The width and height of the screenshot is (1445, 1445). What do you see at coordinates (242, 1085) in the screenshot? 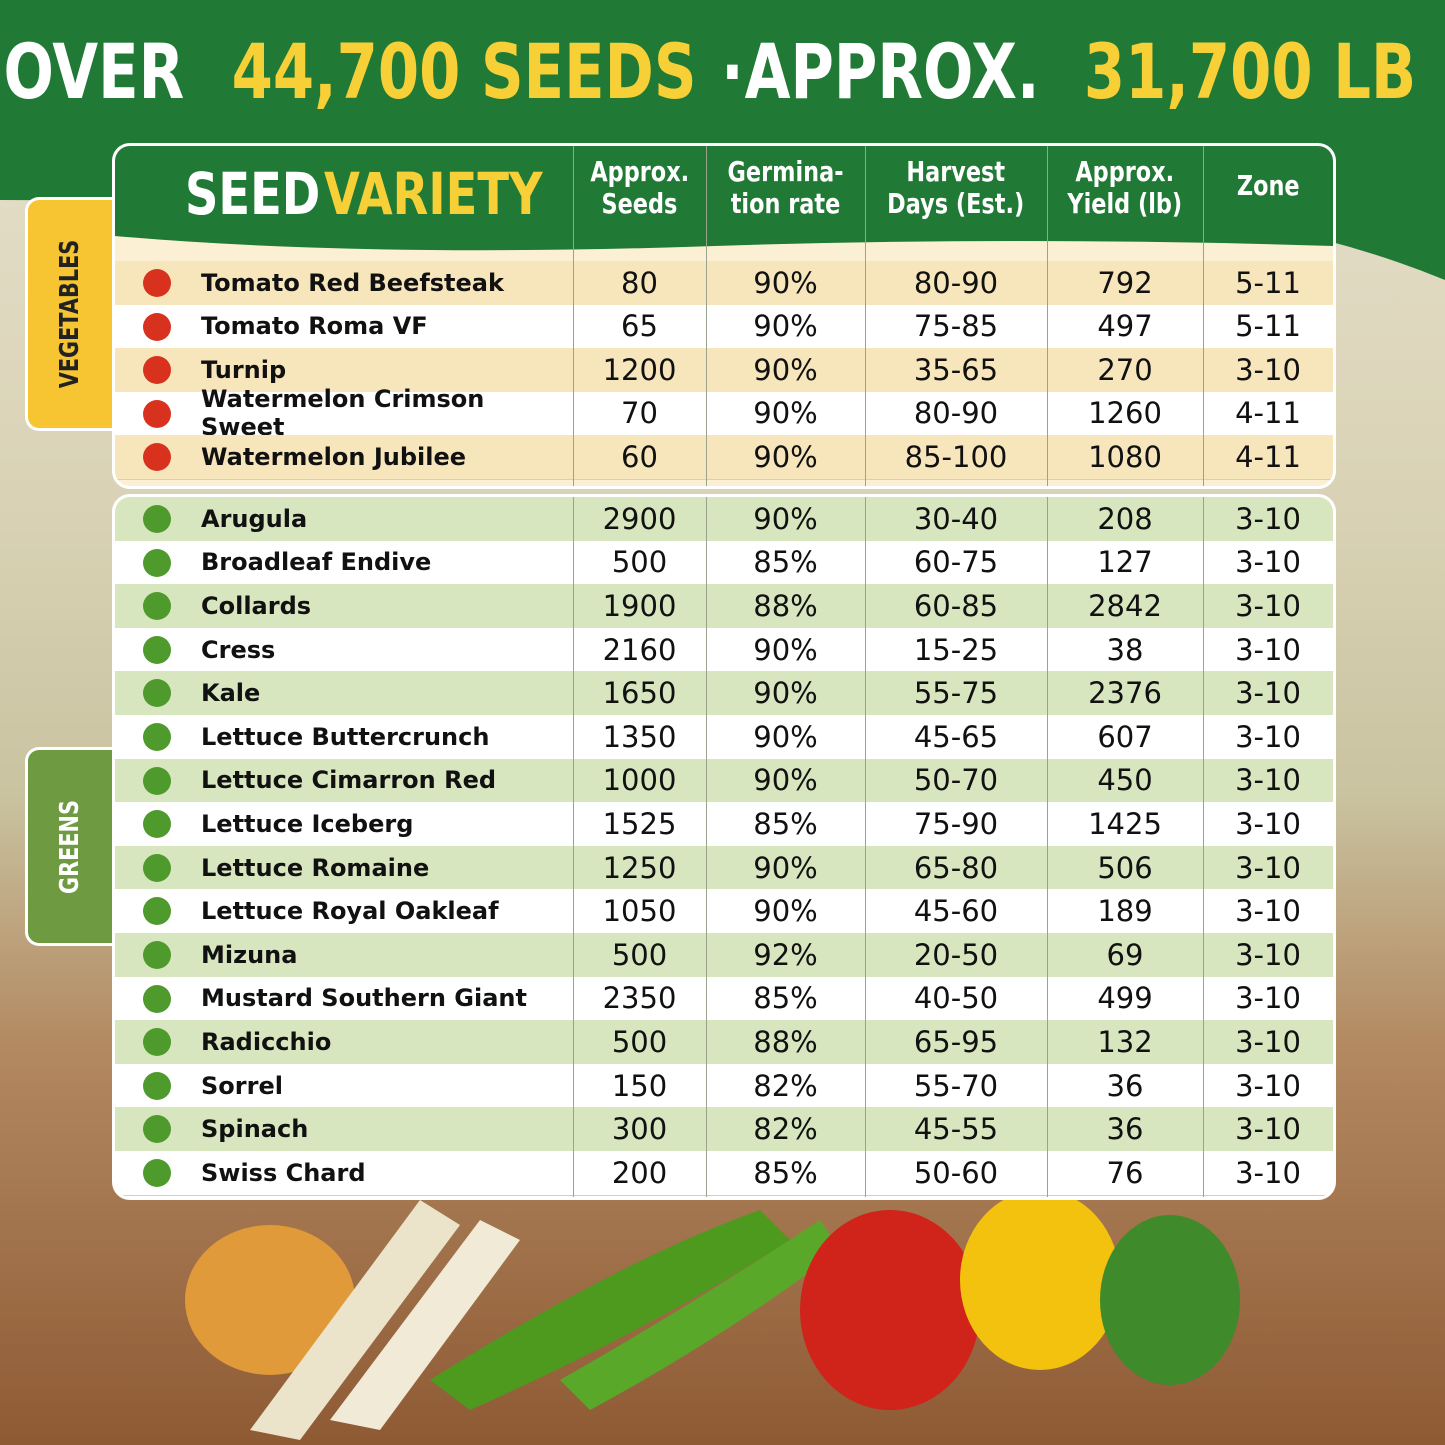
I see `variety-name: Sorrel` at bounding box center [242, 1085].